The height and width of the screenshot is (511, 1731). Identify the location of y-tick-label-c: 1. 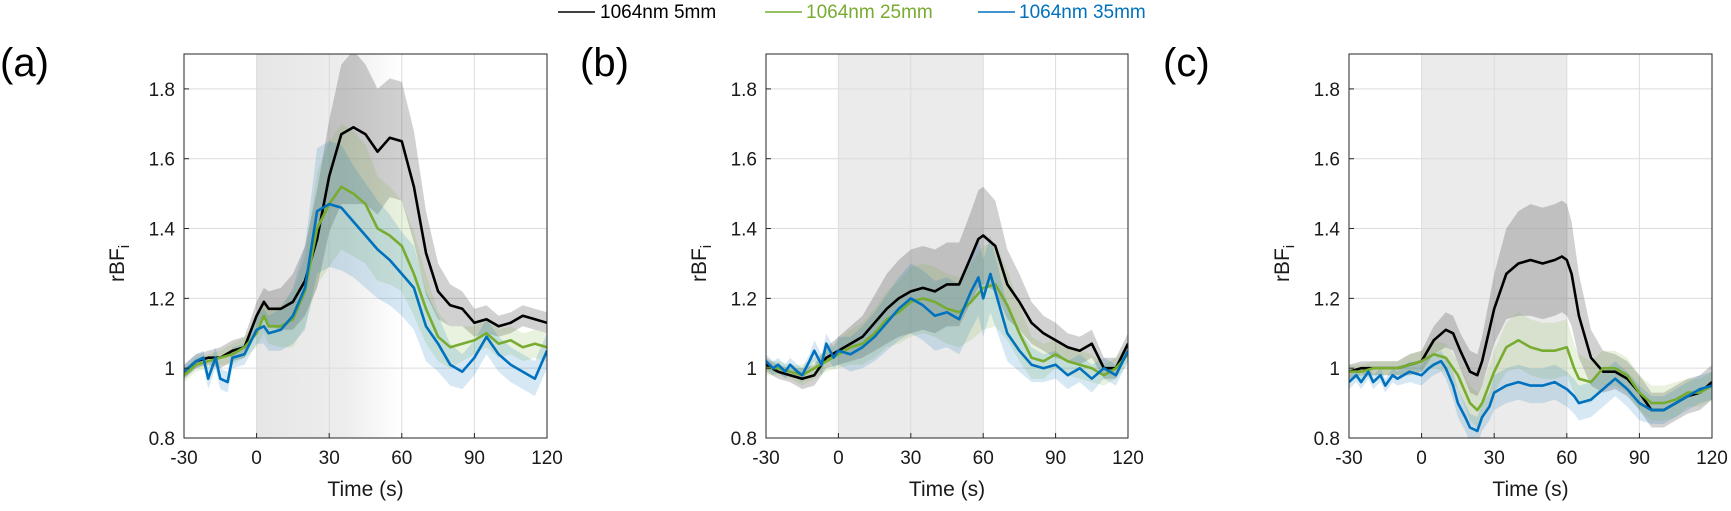
(1334, 369).